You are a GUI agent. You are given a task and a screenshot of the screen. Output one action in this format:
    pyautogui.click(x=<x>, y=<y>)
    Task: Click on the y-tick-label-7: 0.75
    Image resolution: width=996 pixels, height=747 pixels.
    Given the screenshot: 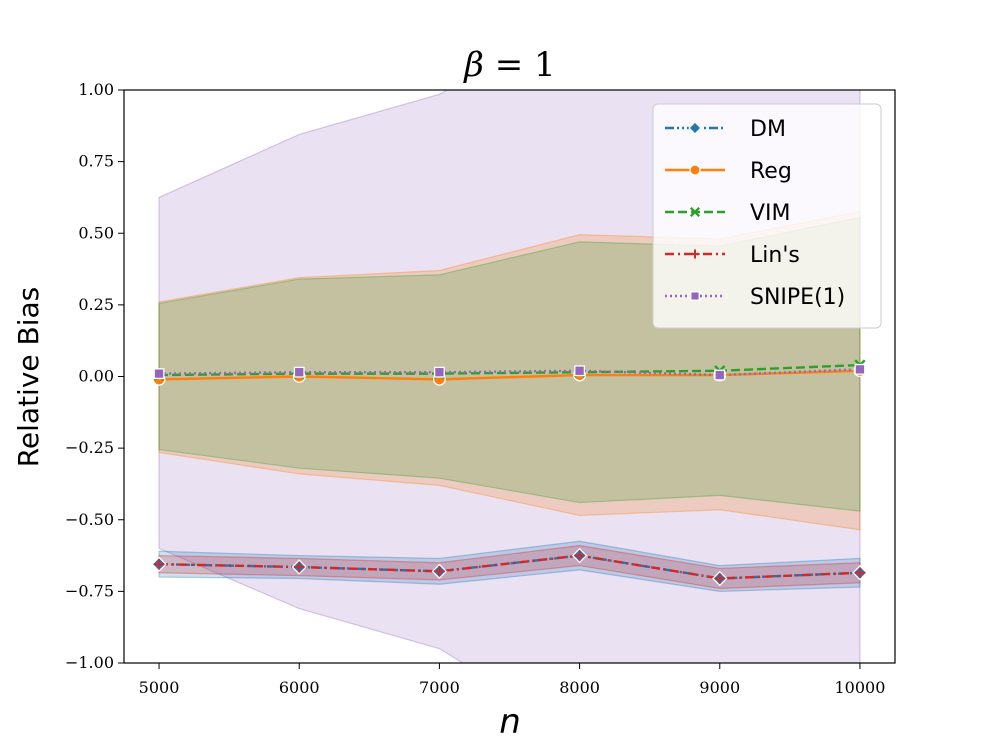 What is the action you would take?
    pyautogui.click(x=96, y=161)
    